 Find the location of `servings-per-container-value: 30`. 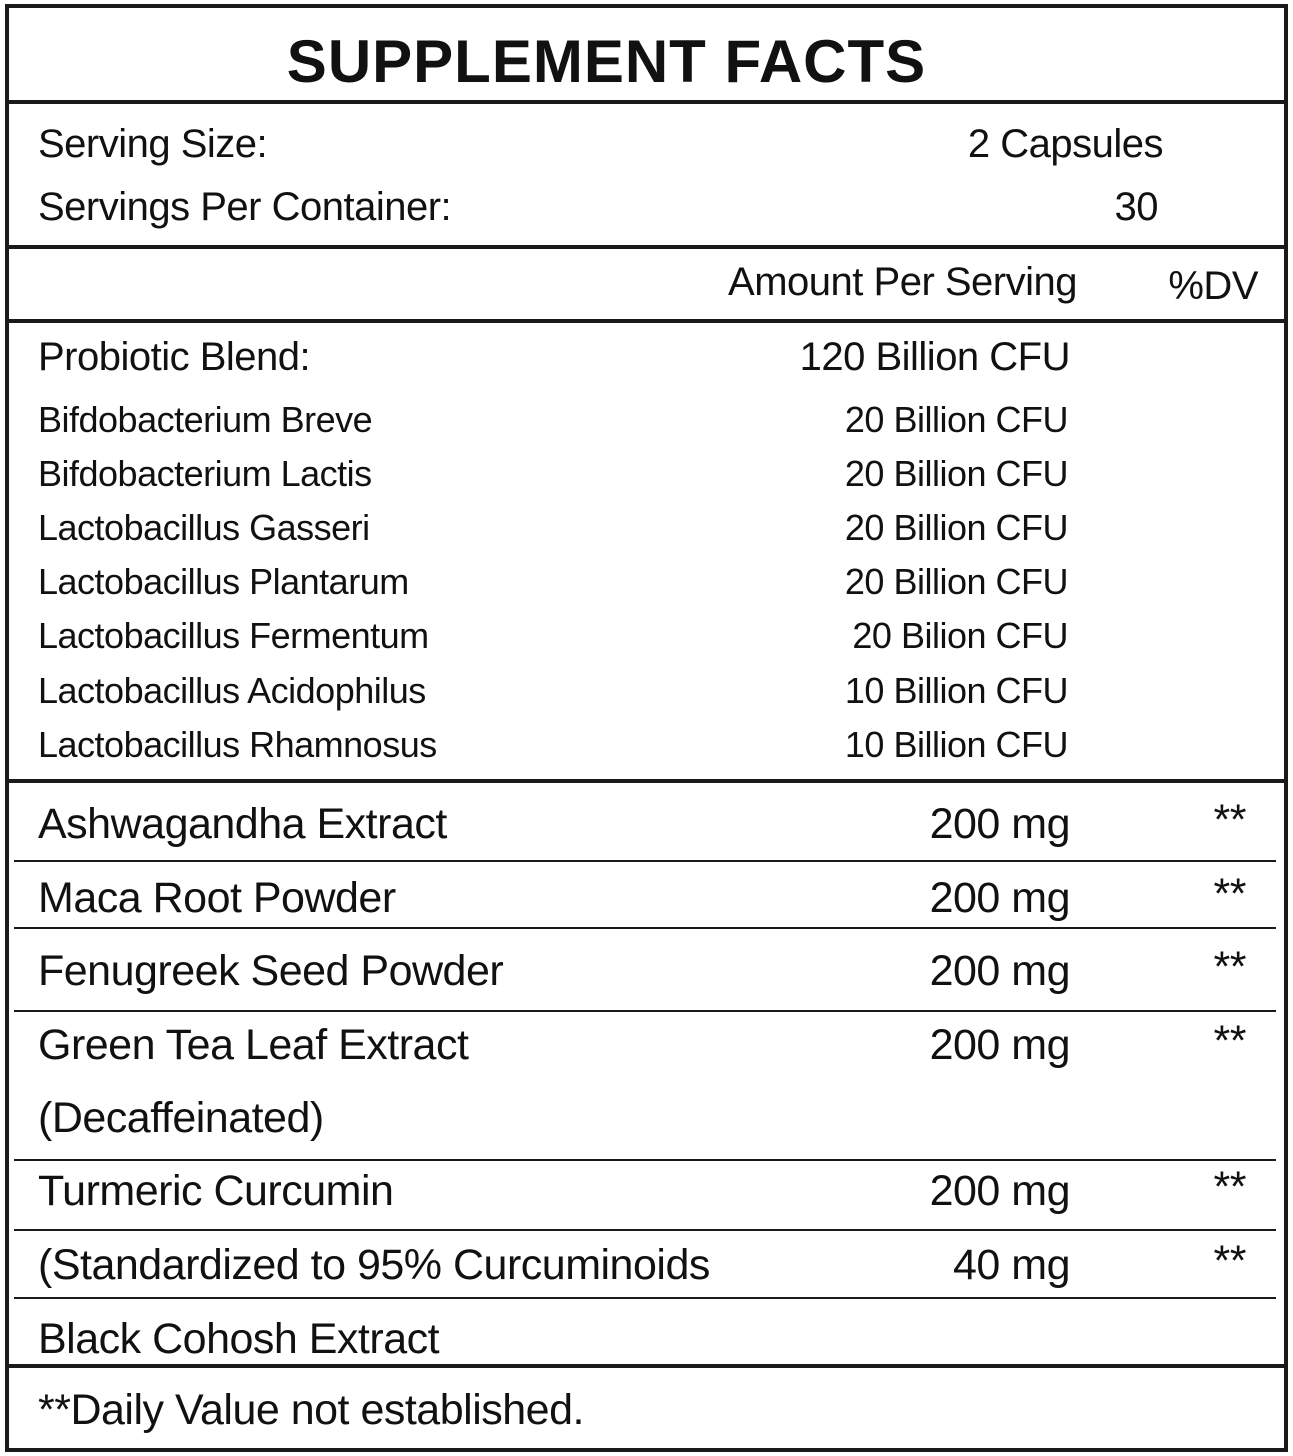

servings-per-container-value: 30 is located at coordinates (1136, 207).